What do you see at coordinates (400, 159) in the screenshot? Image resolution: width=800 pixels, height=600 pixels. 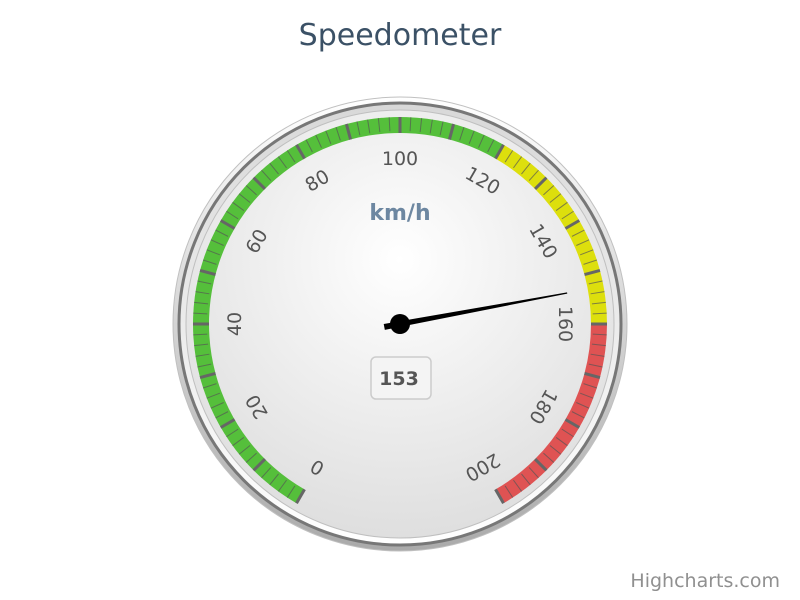 I see `tick-label-100: 100` at bounding box center [400, 159].